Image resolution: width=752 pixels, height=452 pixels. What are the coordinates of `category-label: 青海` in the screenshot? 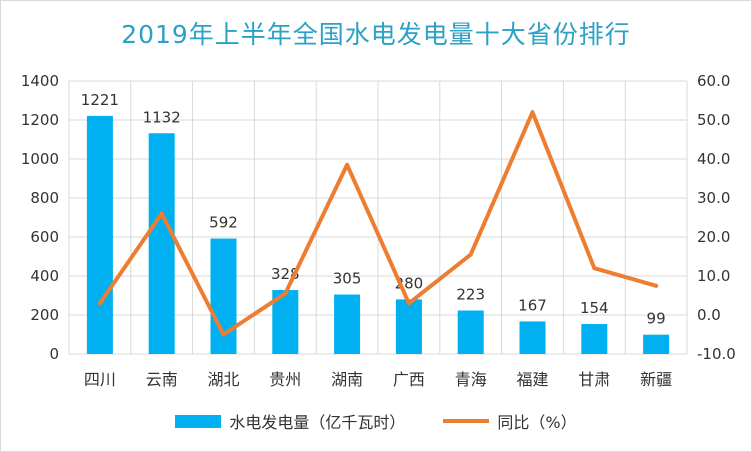 It's located at (471, 379).